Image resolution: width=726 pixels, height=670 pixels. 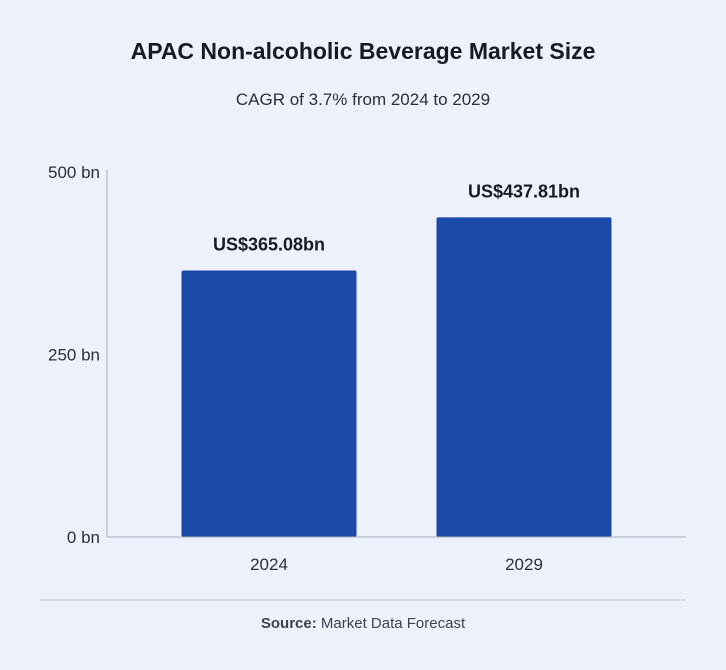 I want to click on bar-2024, so click(x=269, y=403).